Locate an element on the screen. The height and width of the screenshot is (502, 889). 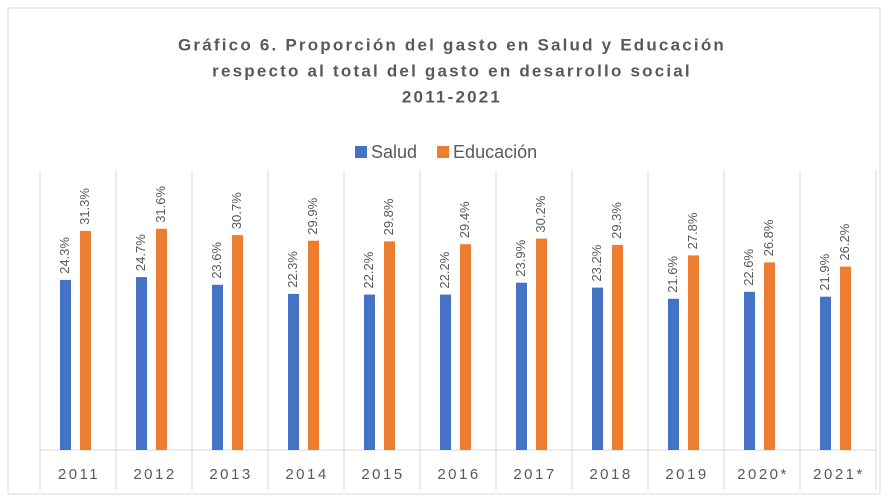
x-tick-label: 2018 is located at coordinates (610, 474).